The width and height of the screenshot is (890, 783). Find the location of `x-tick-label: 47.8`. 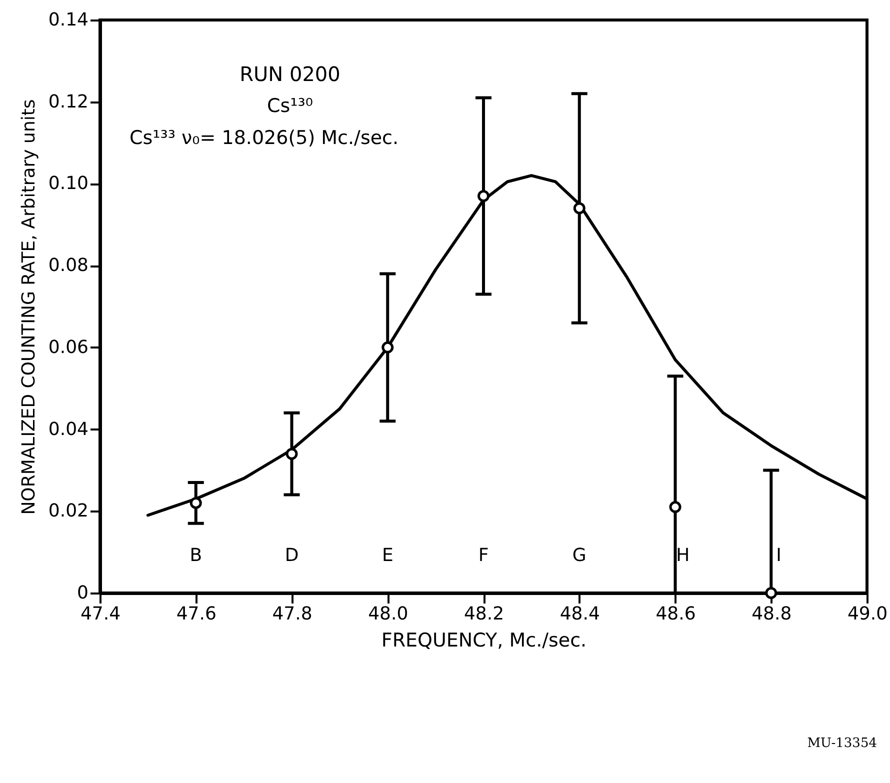

x-tick-label: 47.8 is located at coordinates (292, 614).